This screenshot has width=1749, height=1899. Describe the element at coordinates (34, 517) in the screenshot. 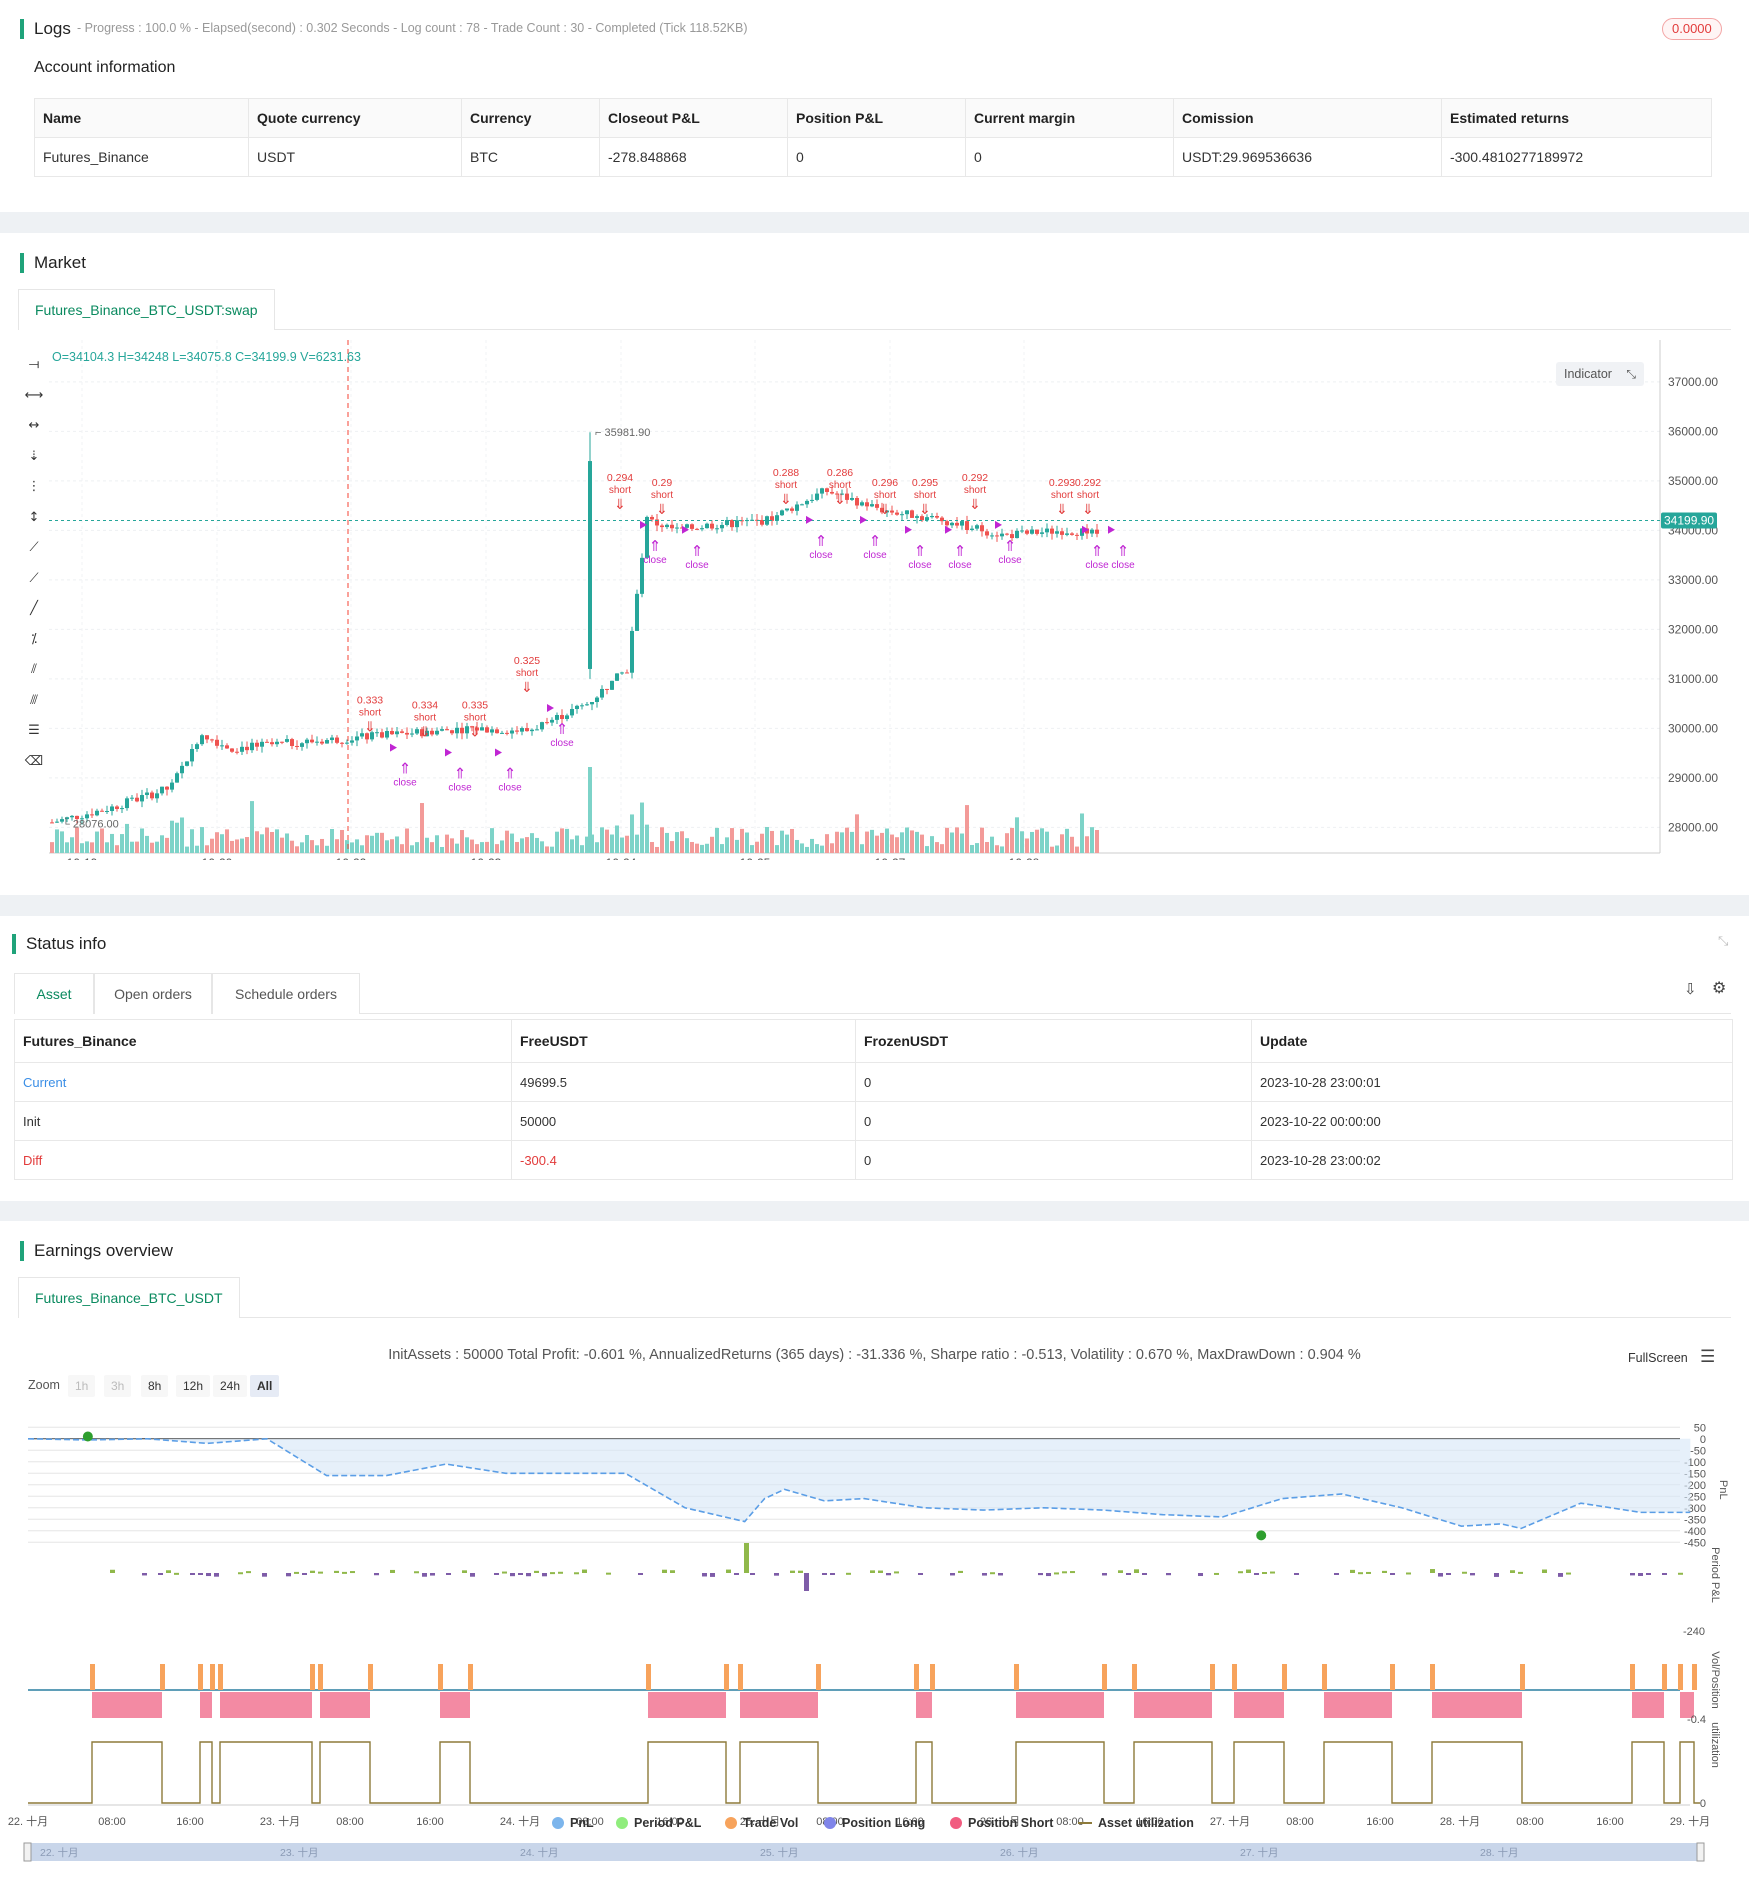

I see `vertical-arrow-icon: ↕` at that location.